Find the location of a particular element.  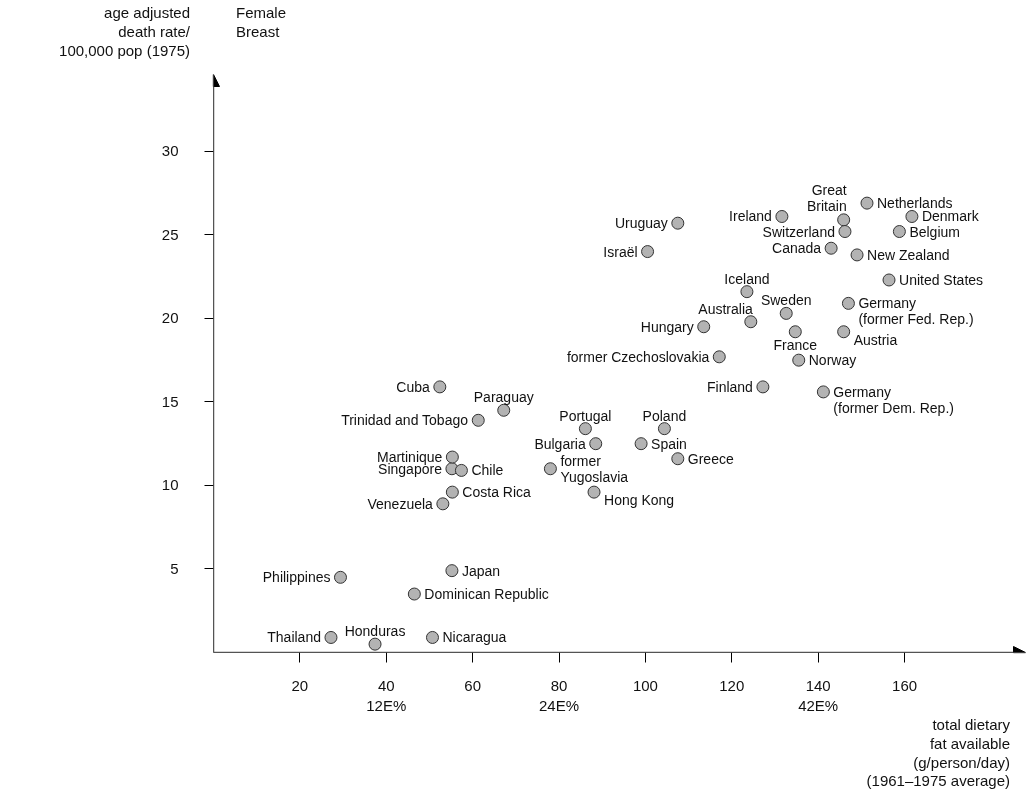

annotation: Cuba is located at coordinates (413, 386).